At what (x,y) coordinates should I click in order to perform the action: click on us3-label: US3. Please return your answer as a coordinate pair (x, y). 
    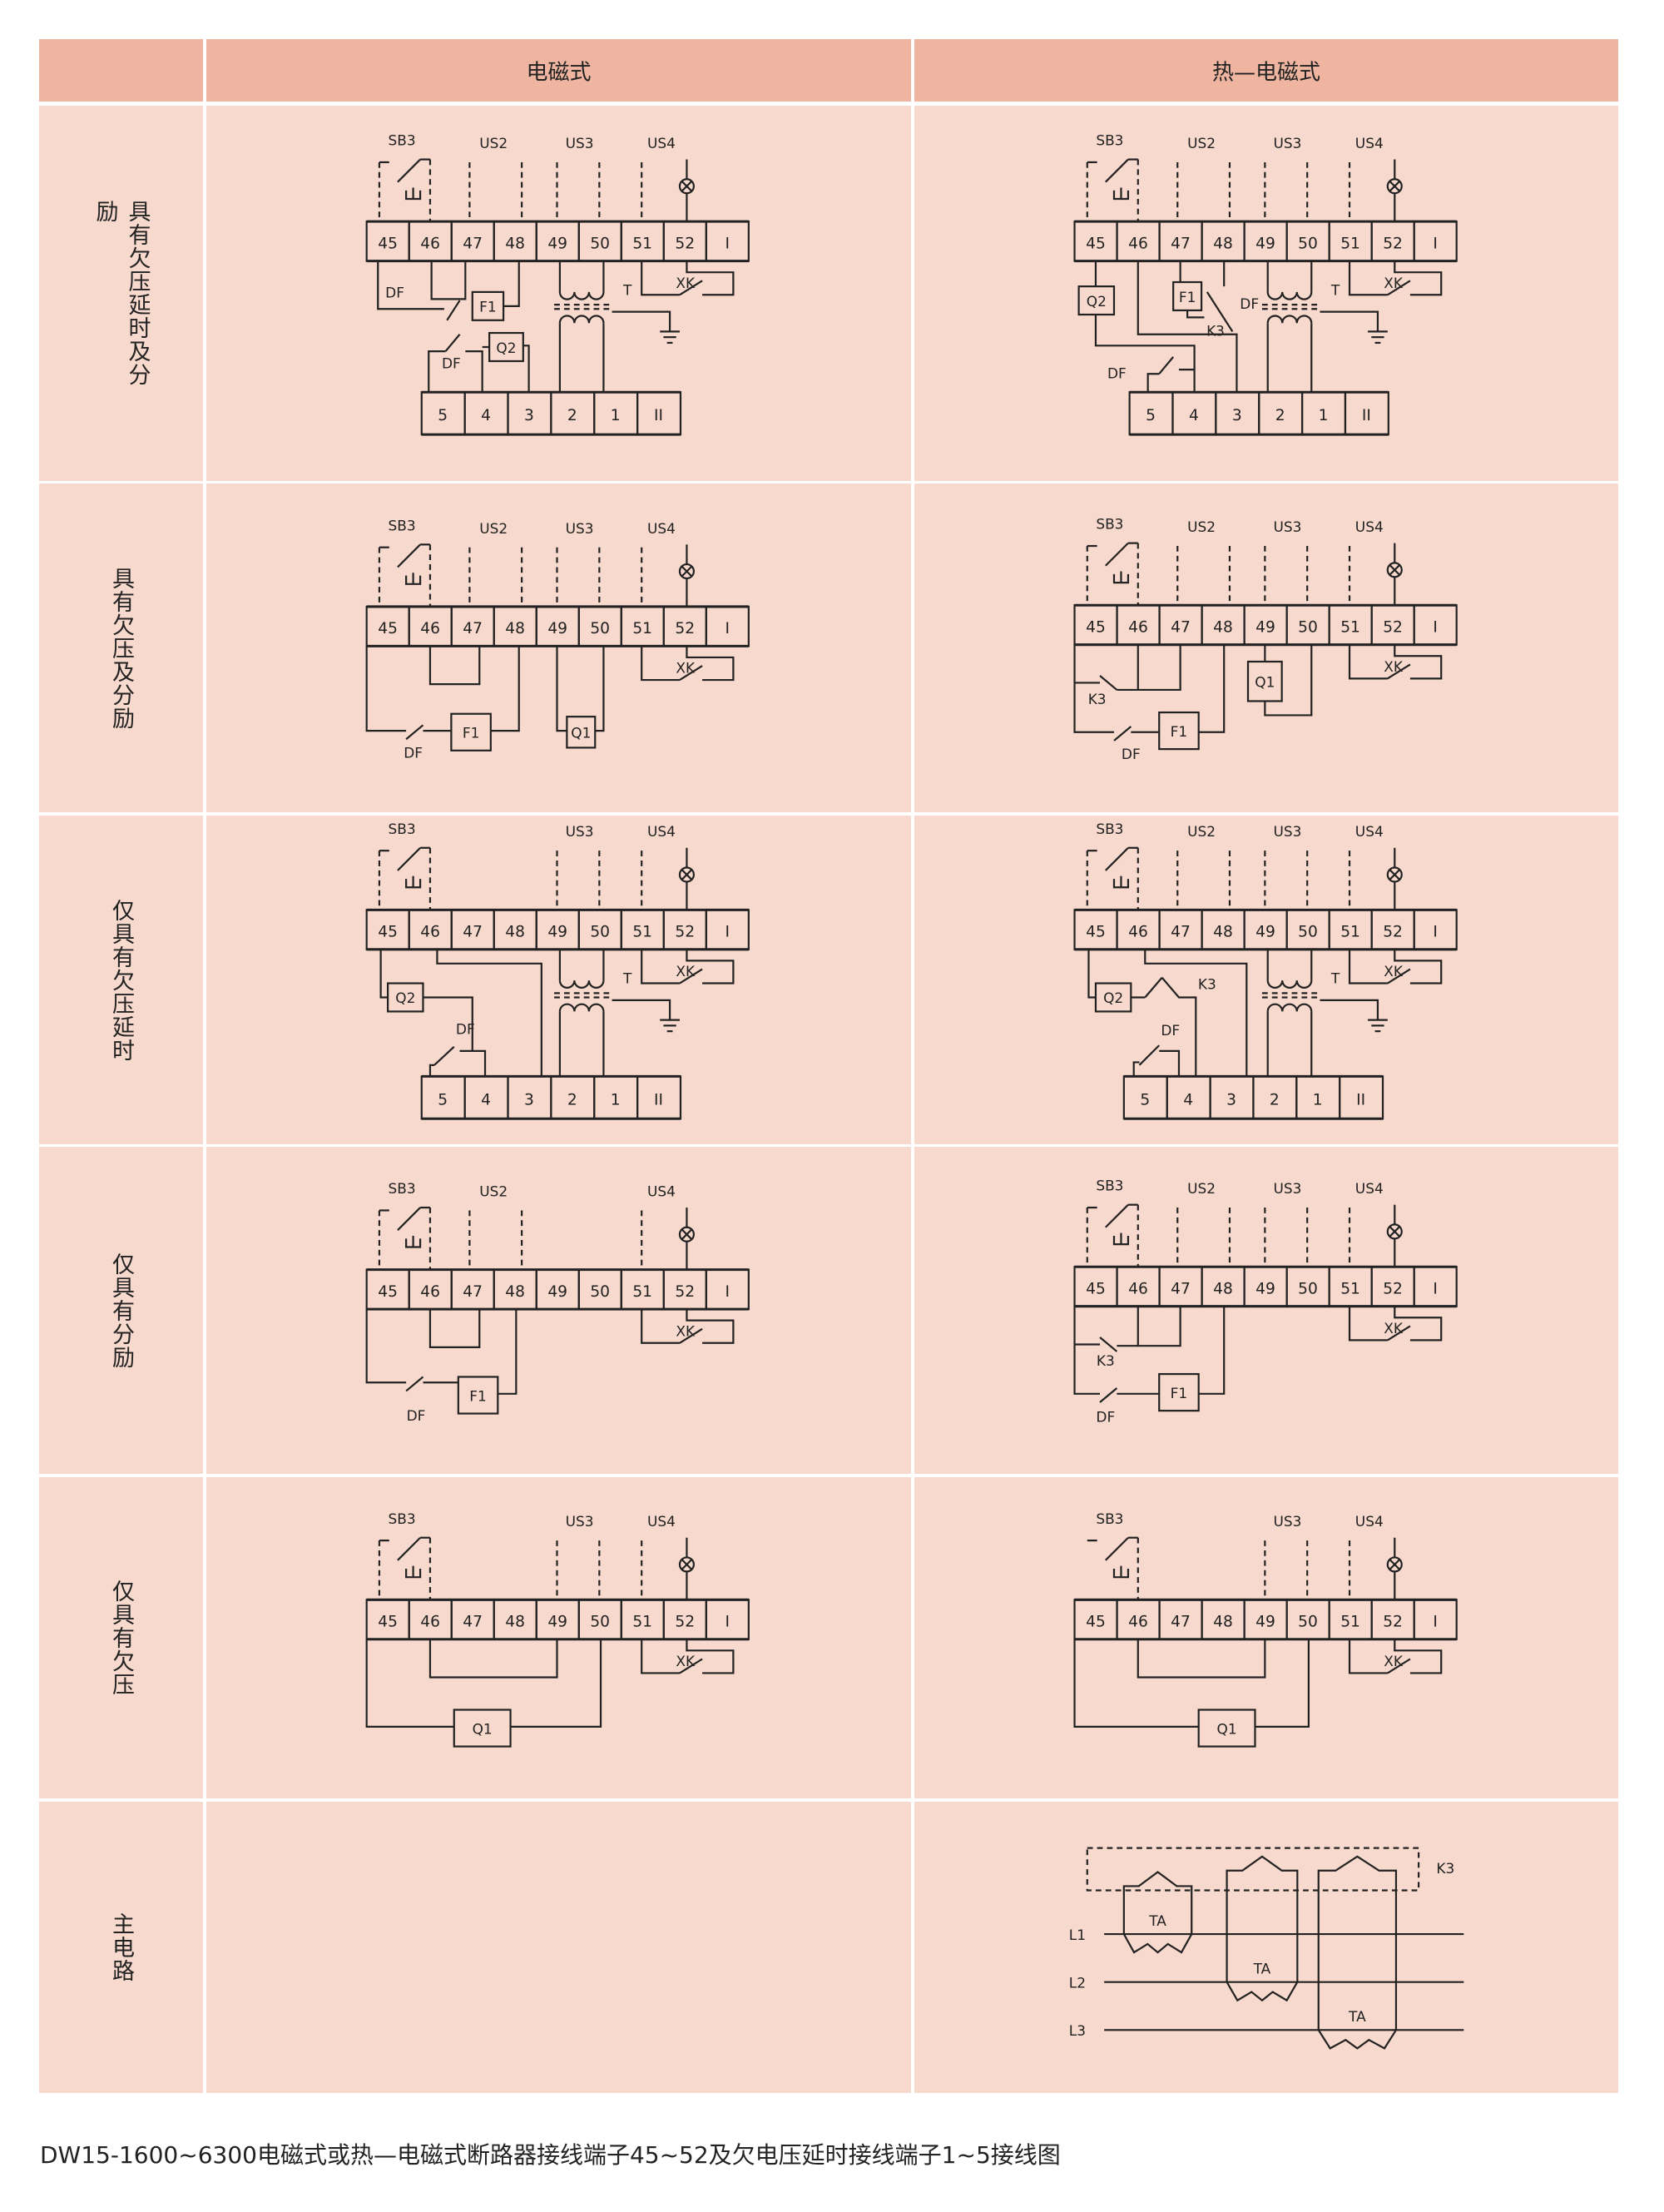
    Looking at the image, I should click on (580, 1522).